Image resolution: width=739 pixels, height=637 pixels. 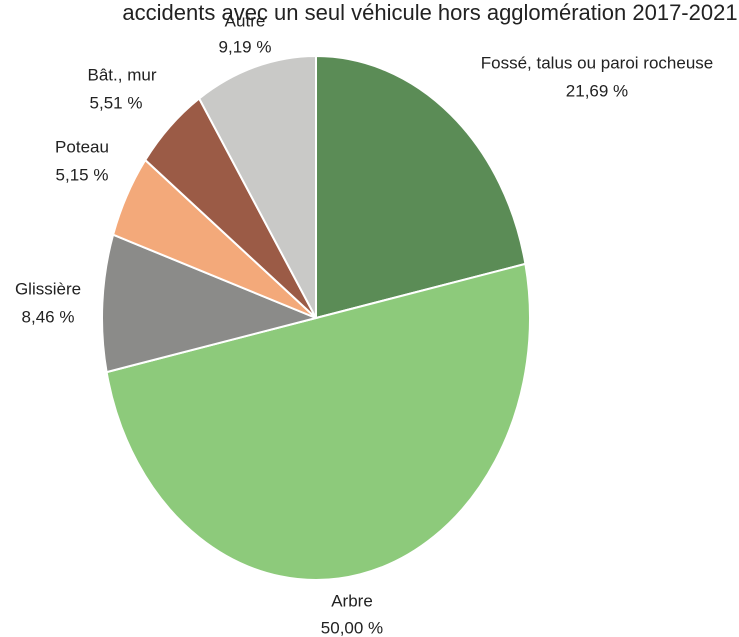 What do you see at coordinates (352, 600) in the screenshot?
I see `slice-label: Arbre` at bounding box center [352, 600].